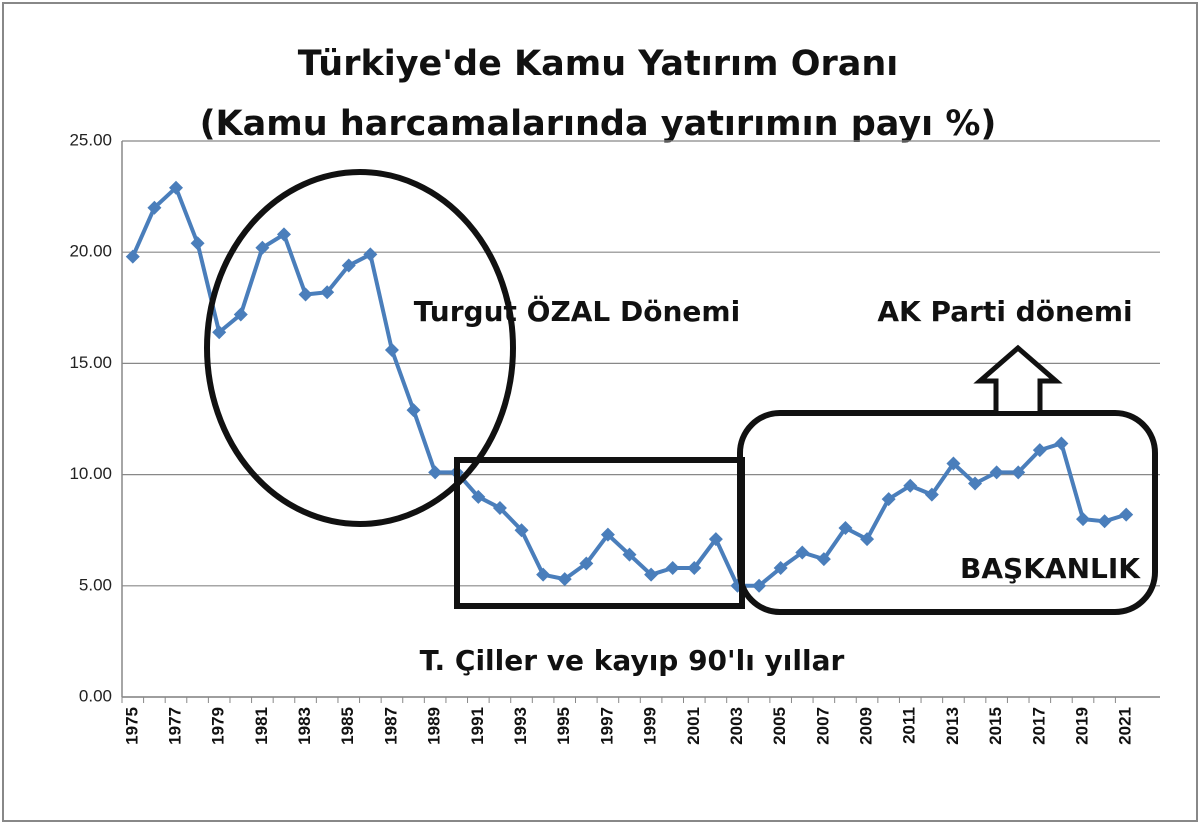 Image resolution: width=1200 pixels, height=826 pixels. Describe the element at coordinates (577, 311) in the screenshot. I see `annotation: Turgut ÖZAL Dönemi` at that location.